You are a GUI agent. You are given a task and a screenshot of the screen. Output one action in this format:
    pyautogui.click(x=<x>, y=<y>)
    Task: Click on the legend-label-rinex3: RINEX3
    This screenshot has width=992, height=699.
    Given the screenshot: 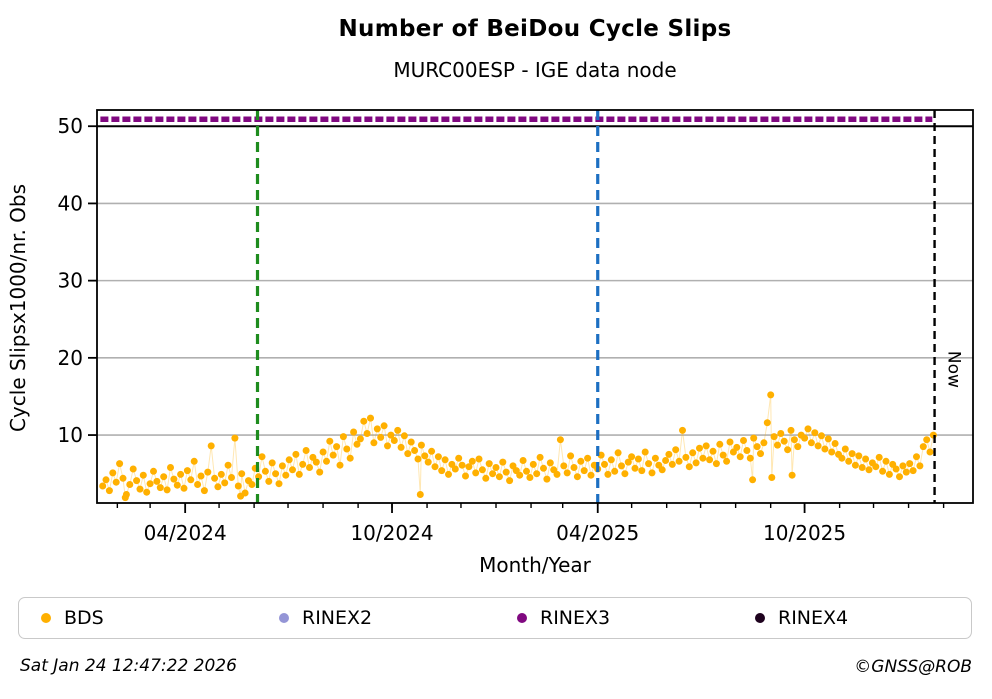 What is the action you would take?
    pyautogui.click(x=575, y=618)
    